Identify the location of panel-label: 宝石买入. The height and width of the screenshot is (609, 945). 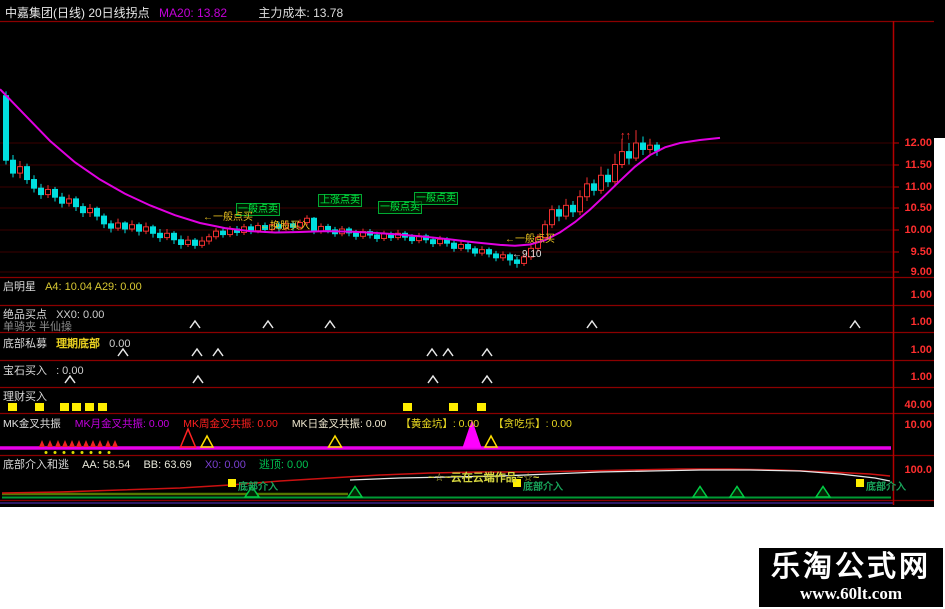
(25, 371).